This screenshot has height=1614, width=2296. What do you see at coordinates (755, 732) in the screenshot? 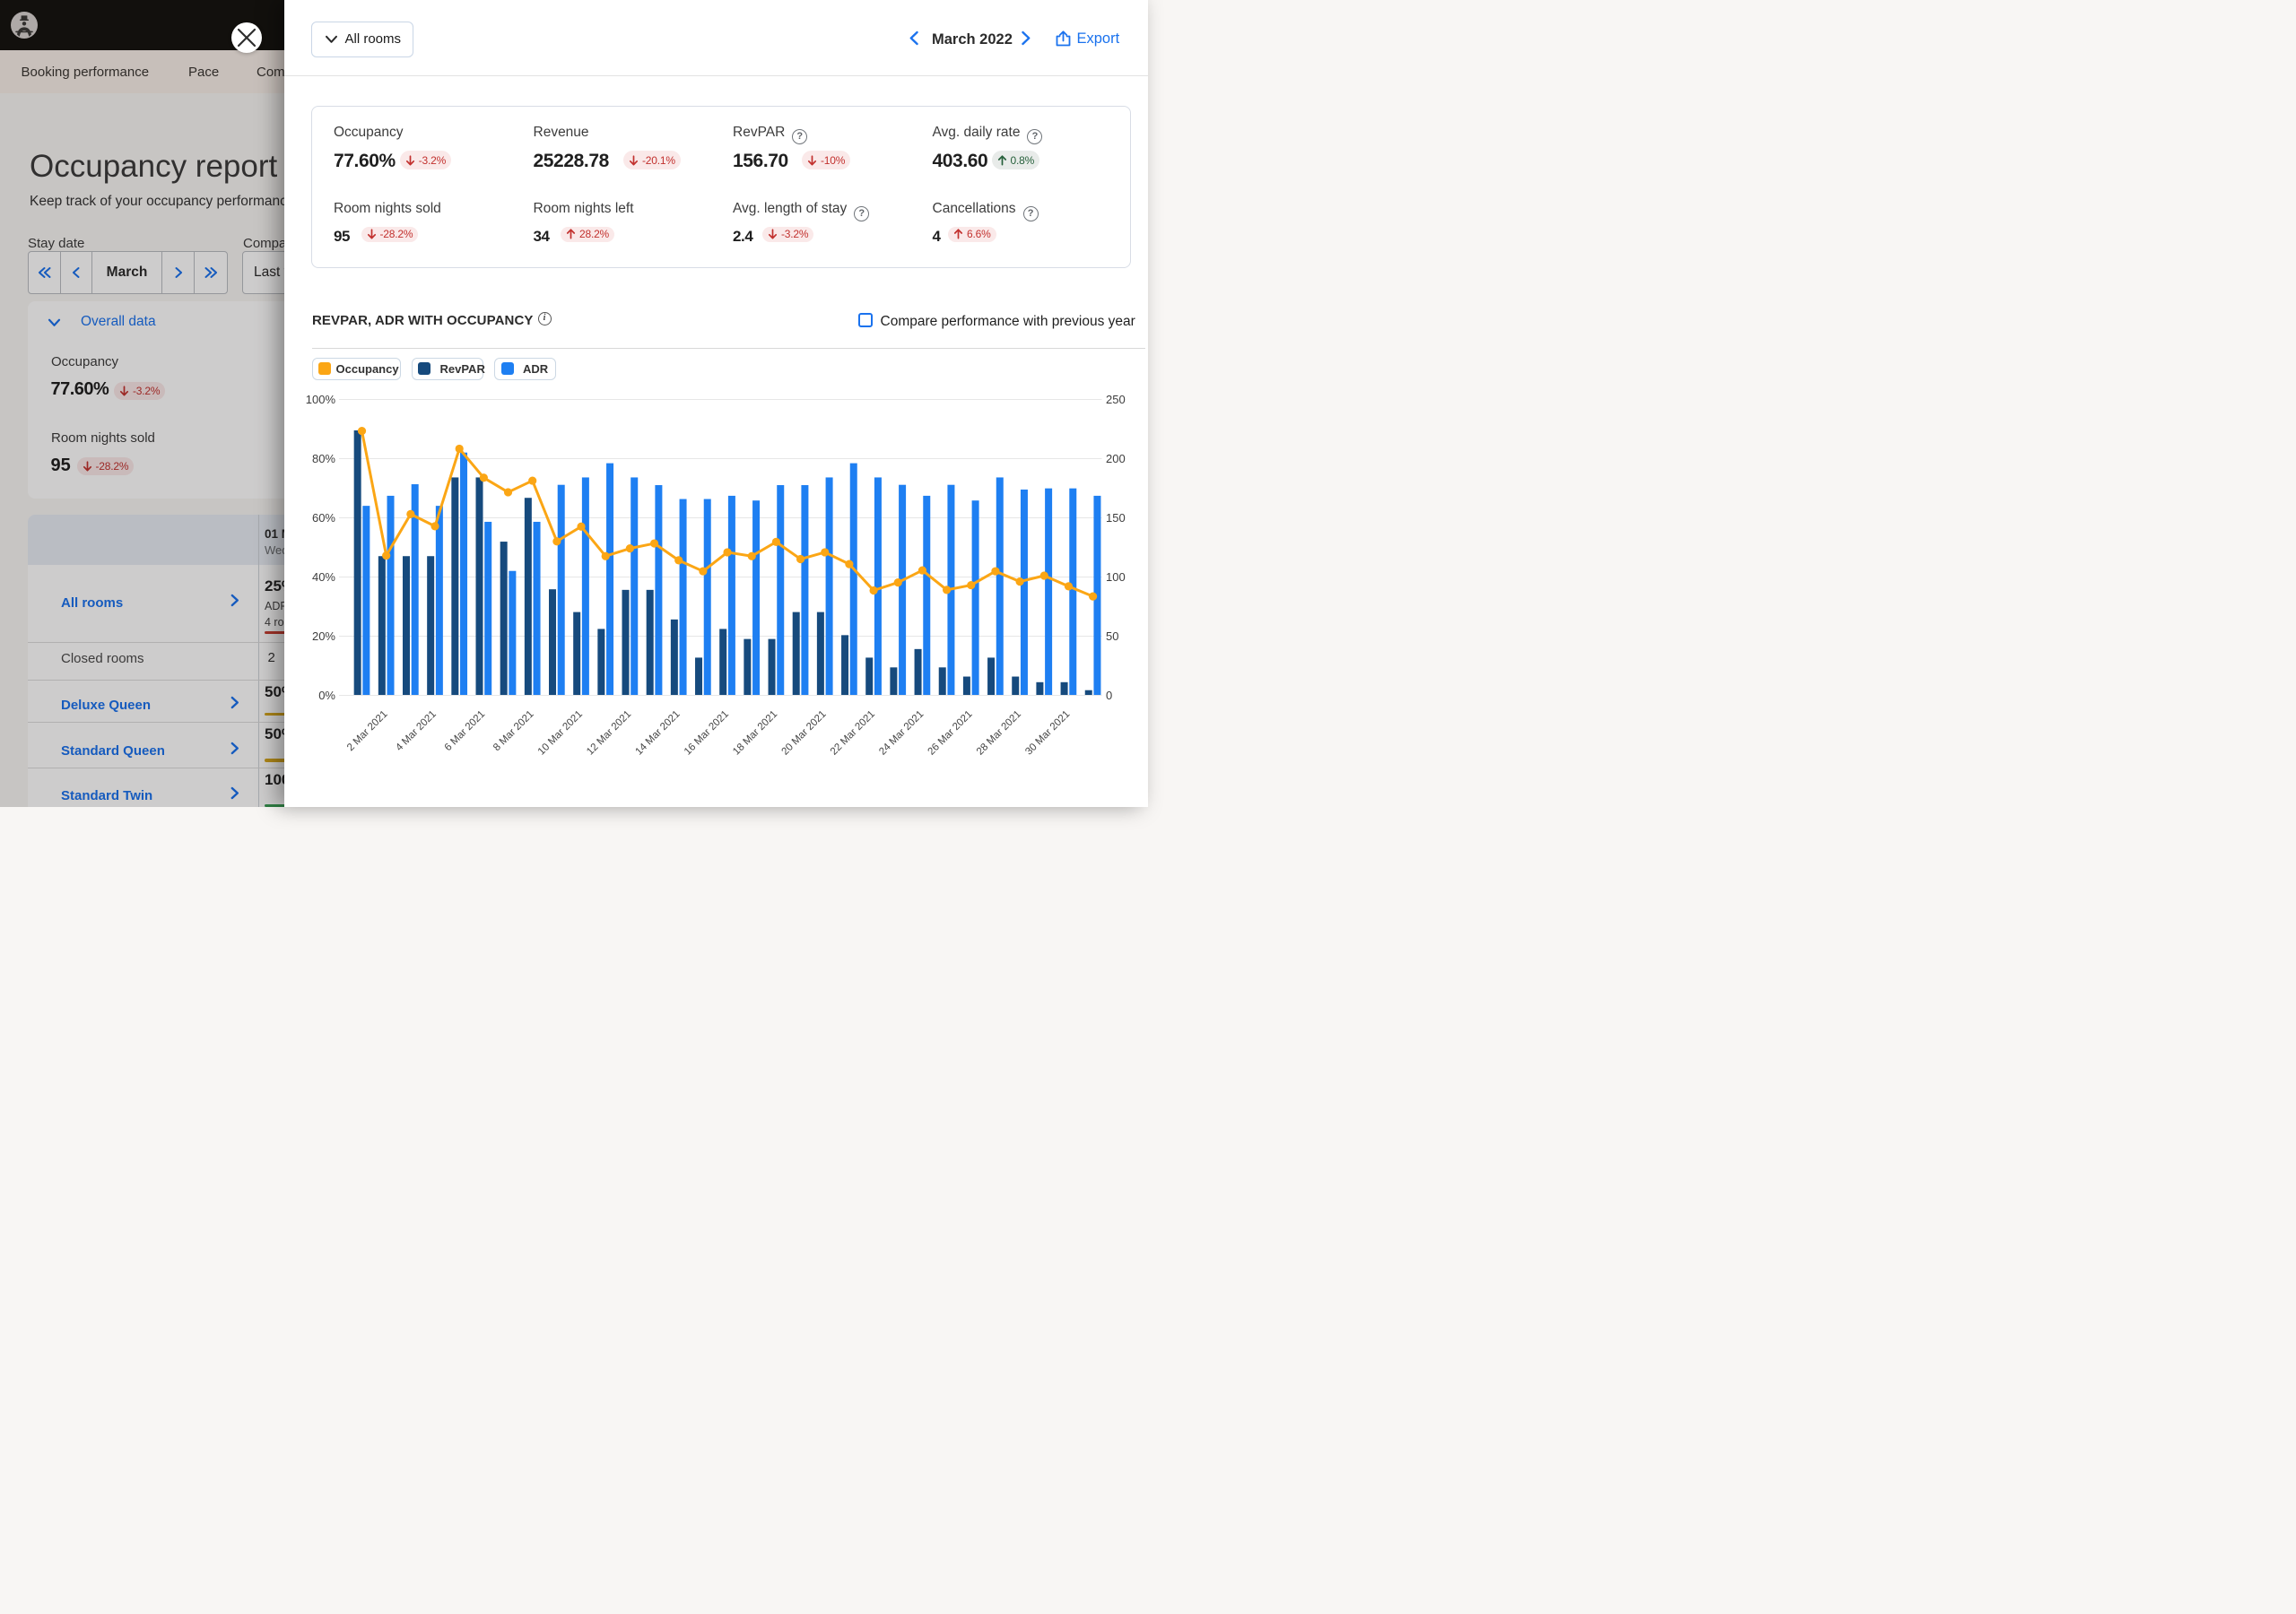
I see `svg-text: 18 Mar 2021` at bounding box center [755, 732].